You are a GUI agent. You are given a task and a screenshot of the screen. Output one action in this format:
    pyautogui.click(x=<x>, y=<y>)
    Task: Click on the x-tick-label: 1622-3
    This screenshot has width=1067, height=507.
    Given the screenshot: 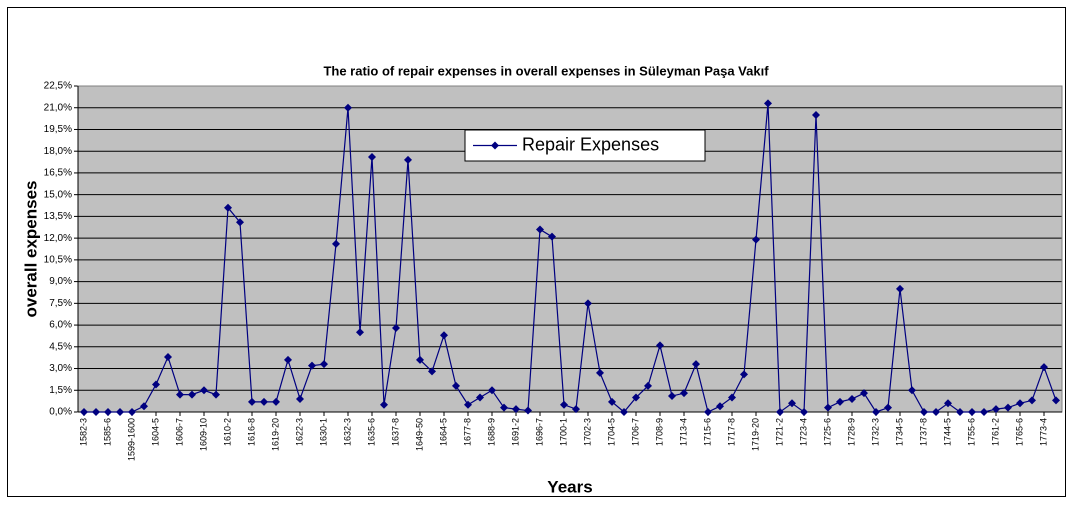 What is the action you would take?
    pyautogui.click(x=299, y=432)
    